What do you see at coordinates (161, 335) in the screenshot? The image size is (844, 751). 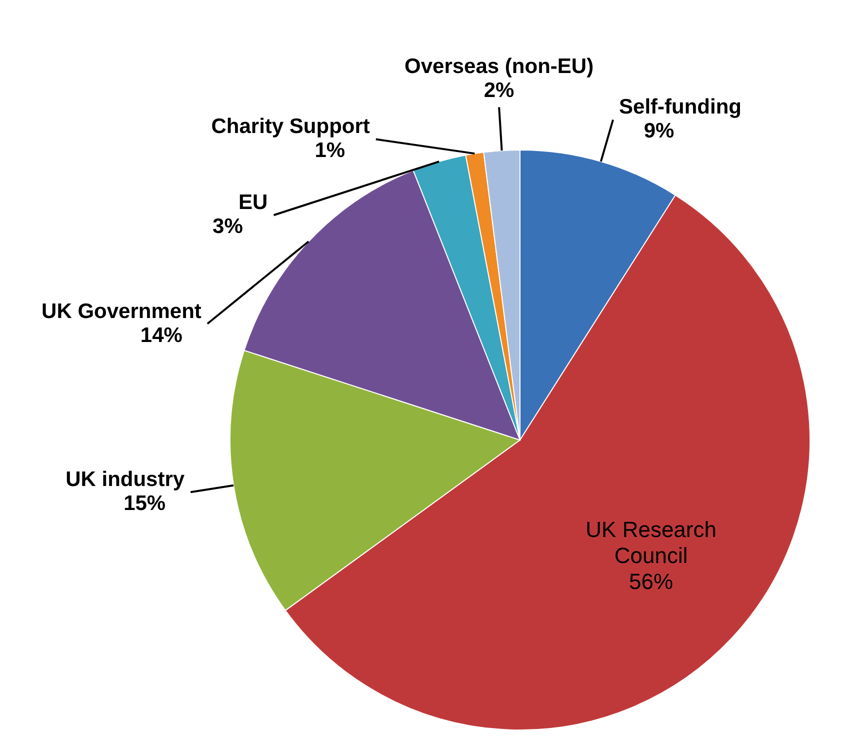 I see `data-label: 14%` at bounding box center [161, 335].